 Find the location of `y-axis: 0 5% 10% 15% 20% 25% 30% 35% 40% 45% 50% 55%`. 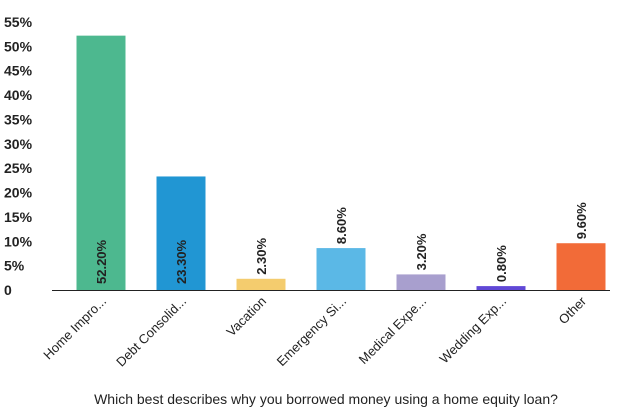

y-axis: 0 5% 10% 15% 20% 25% 30% 35% 40% 45% 50% 55% is located at coordinates (18, 156).